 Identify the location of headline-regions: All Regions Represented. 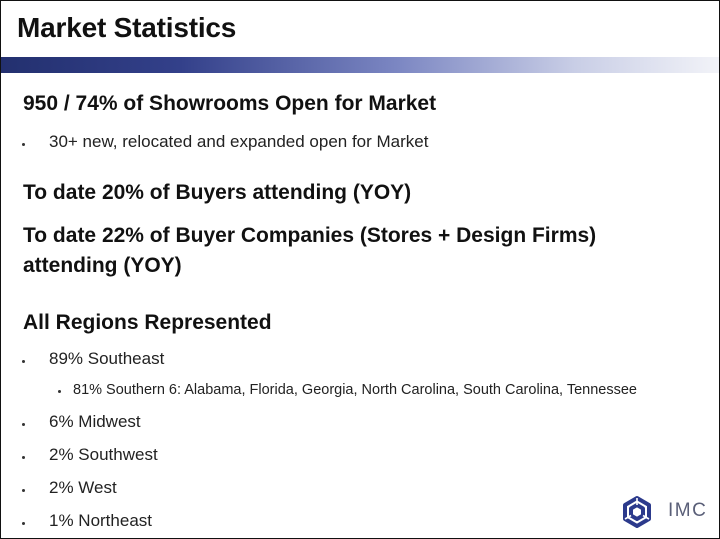
(147, 322).